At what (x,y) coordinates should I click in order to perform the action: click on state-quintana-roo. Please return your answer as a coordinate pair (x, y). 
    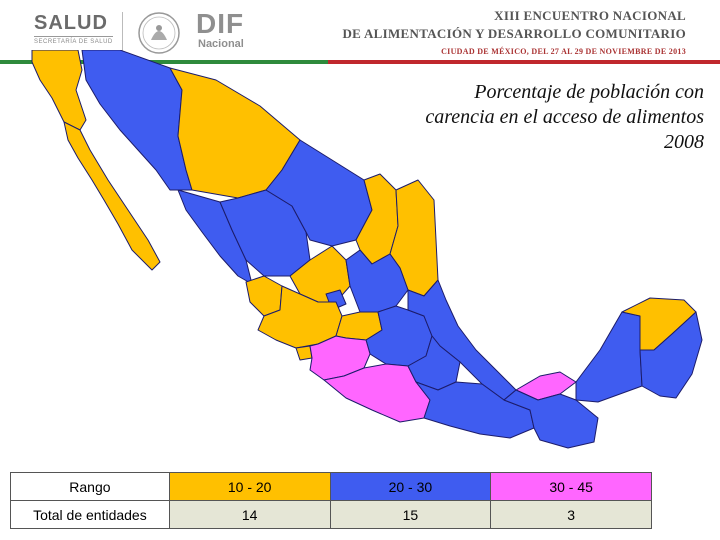
    Looking at the image, I should click on (671, 355).